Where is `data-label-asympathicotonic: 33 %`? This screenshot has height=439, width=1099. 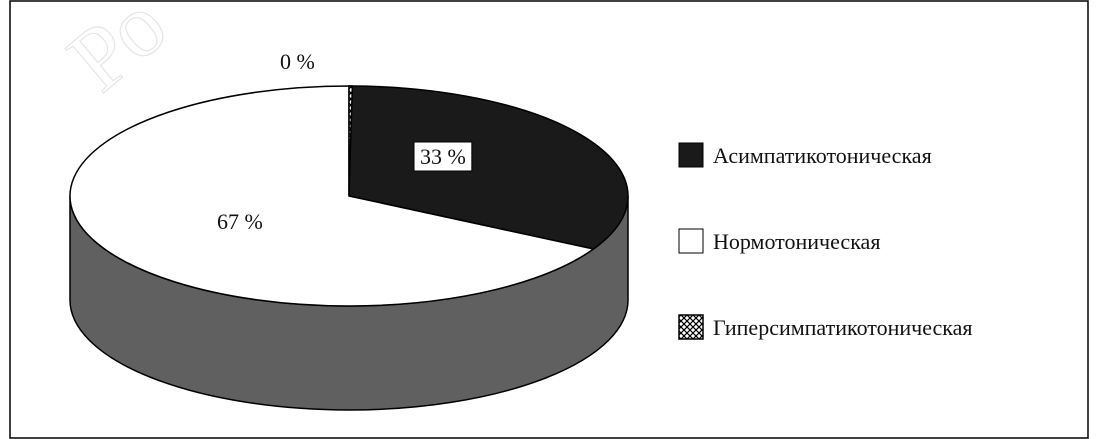 data-label-asympathicotonic: 33 % is located at coordinates (443, 156).